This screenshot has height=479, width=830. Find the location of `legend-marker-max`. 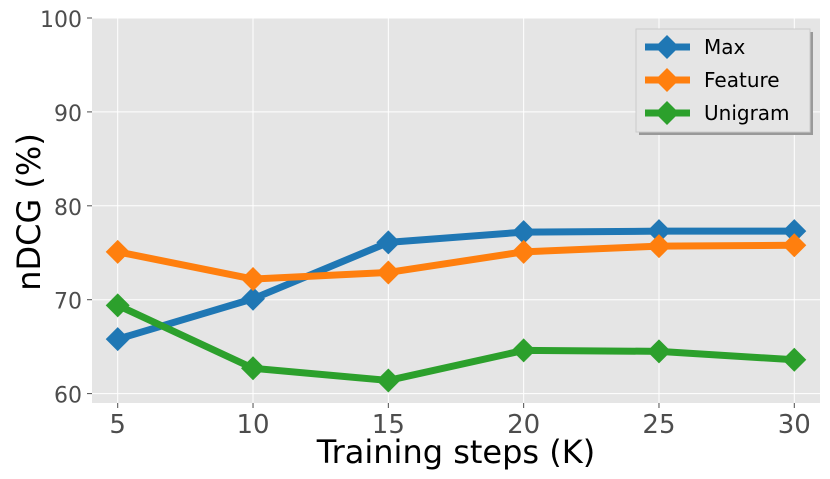

legend-marker-max is located at coordinates (667, 47).